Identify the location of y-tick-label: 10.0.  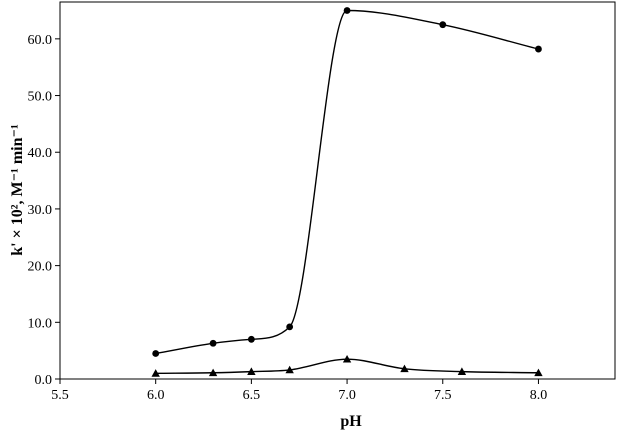
(40, 323).